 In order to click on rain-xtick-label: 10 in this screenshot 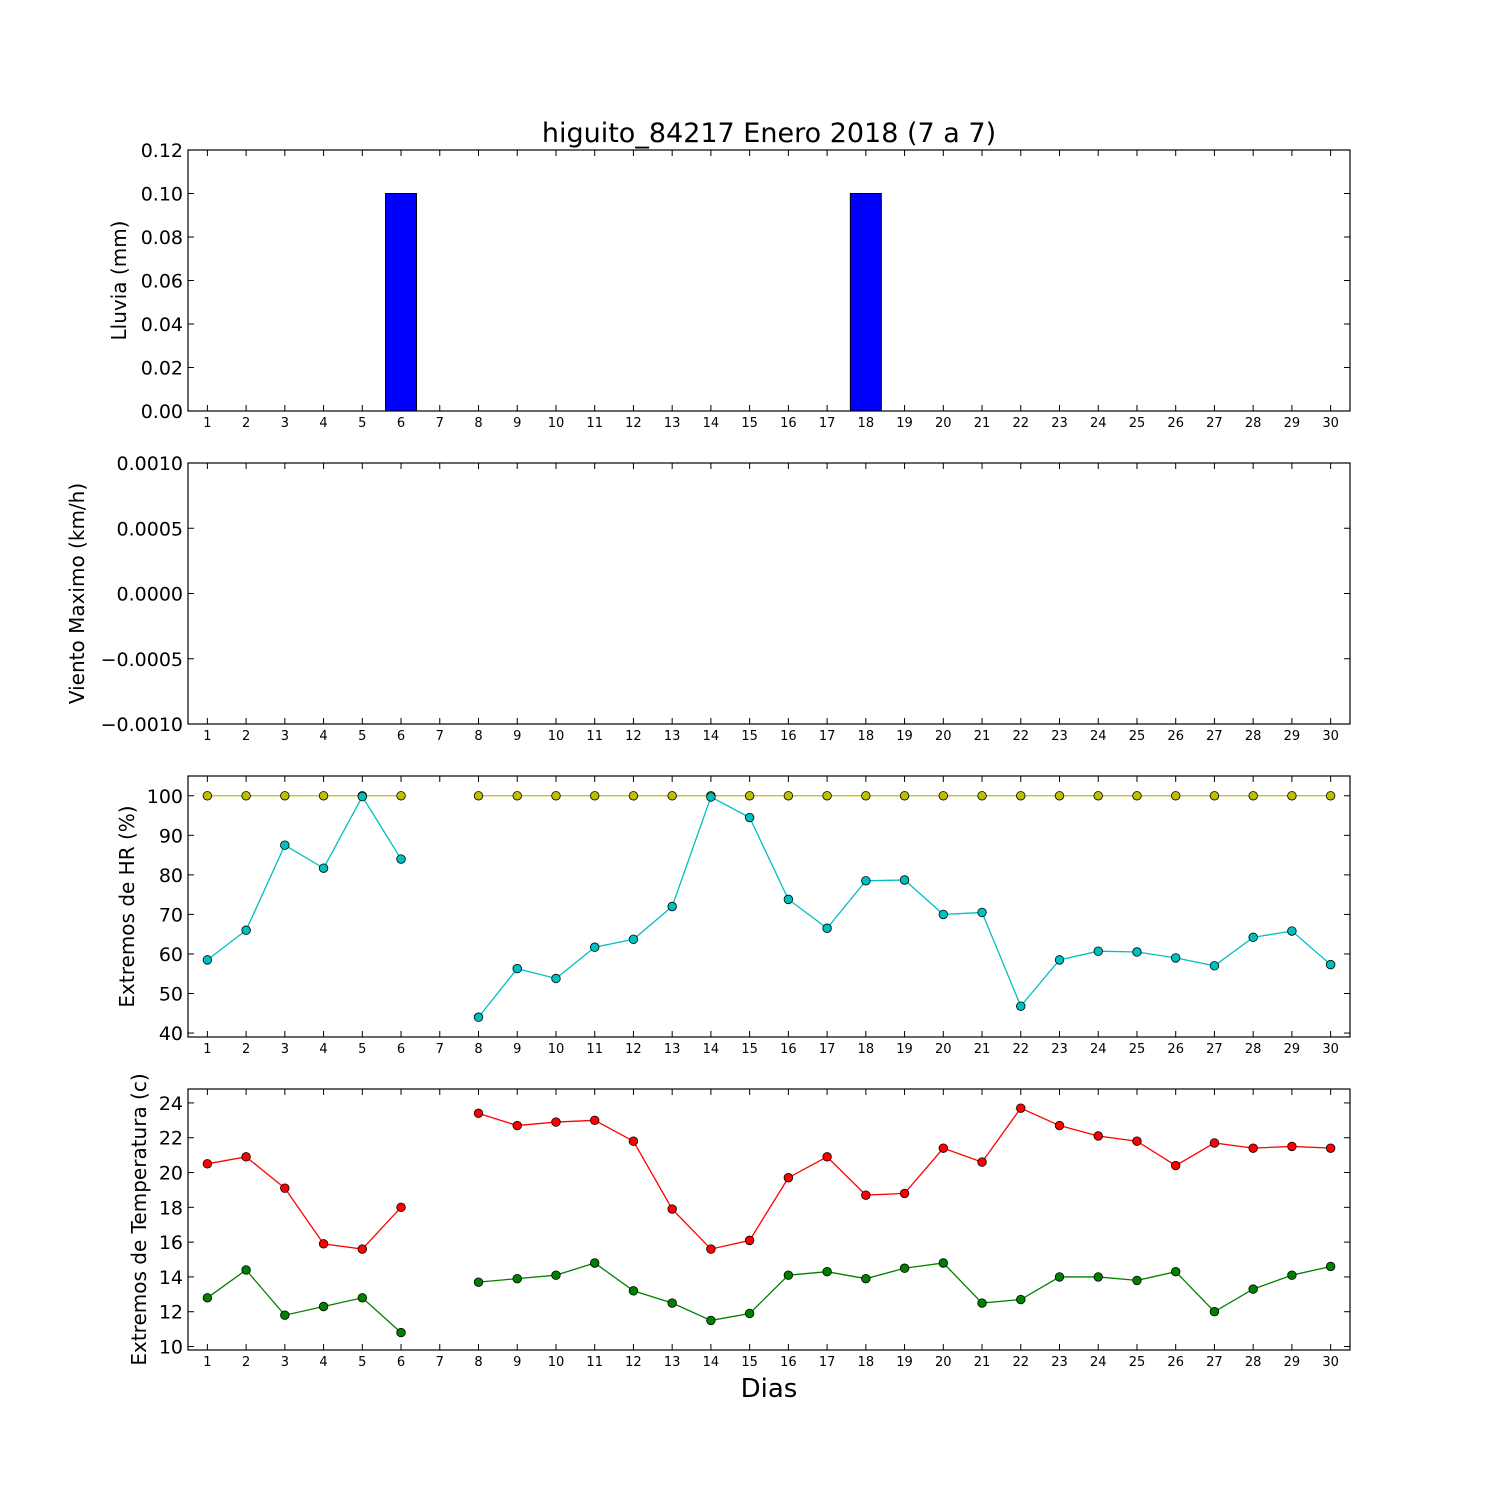, I will do `click(556, 423)`.